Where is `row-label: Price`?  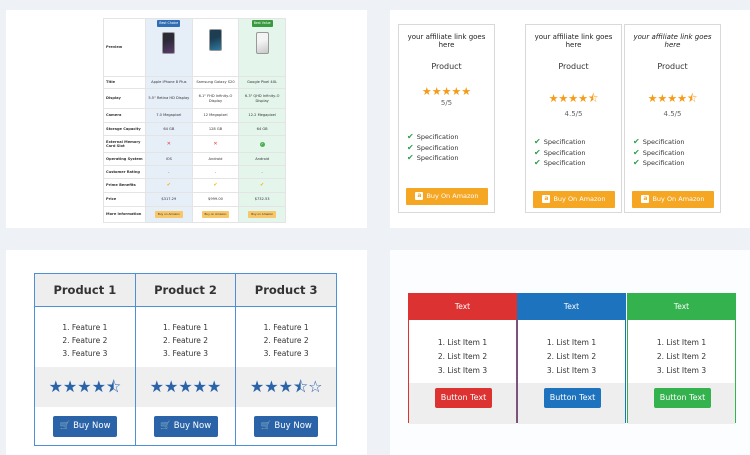
row-label: Price is located at coordinates (124, 199).